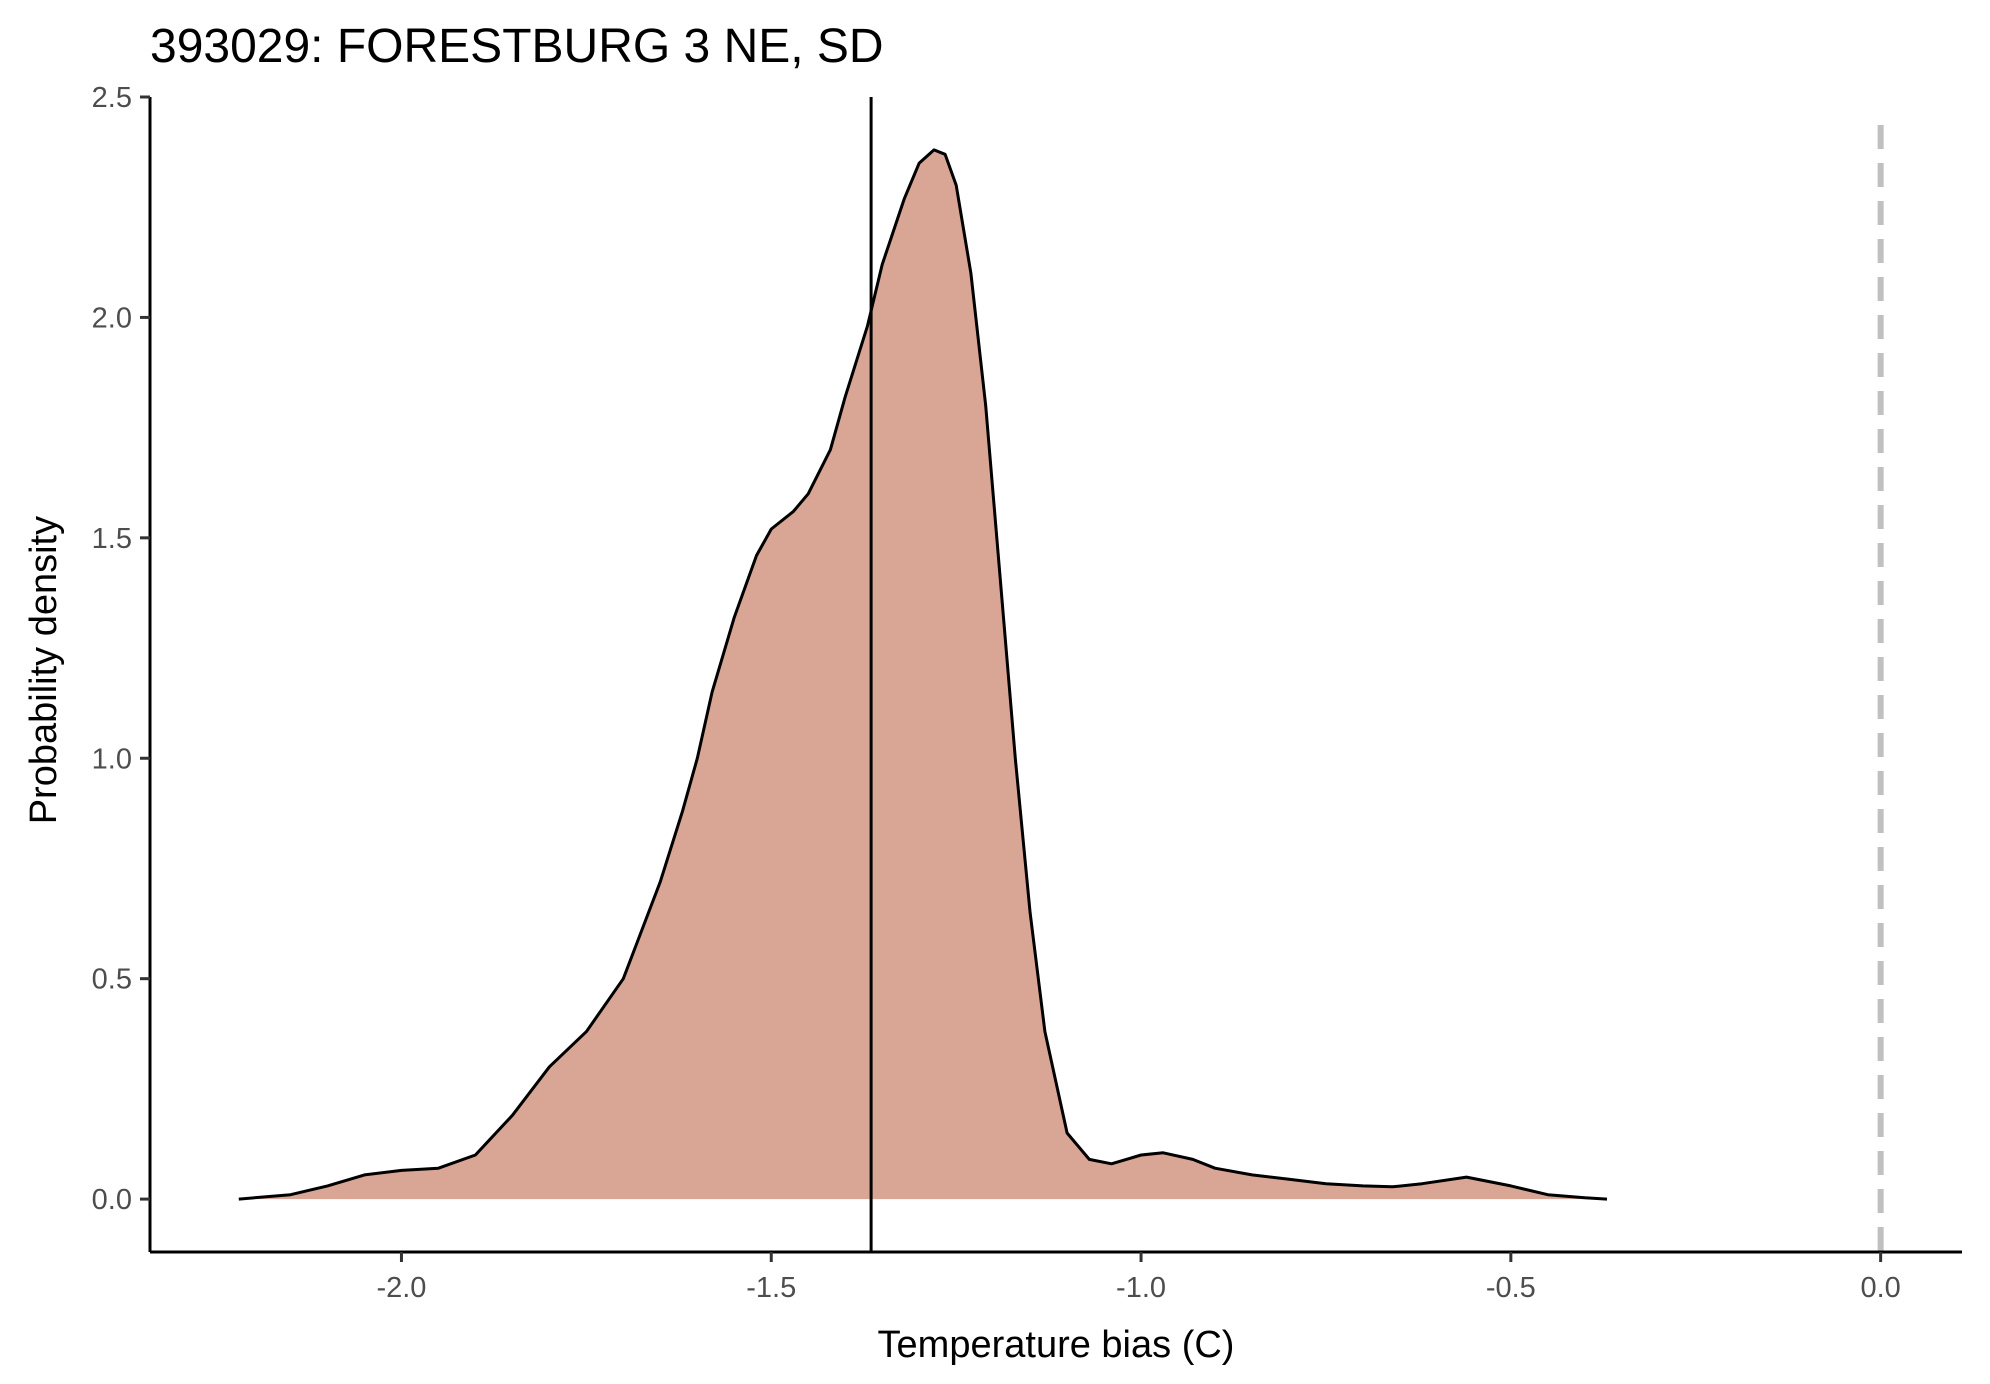  I want to click on y-tick-label: 2.0, so click(112, 318).